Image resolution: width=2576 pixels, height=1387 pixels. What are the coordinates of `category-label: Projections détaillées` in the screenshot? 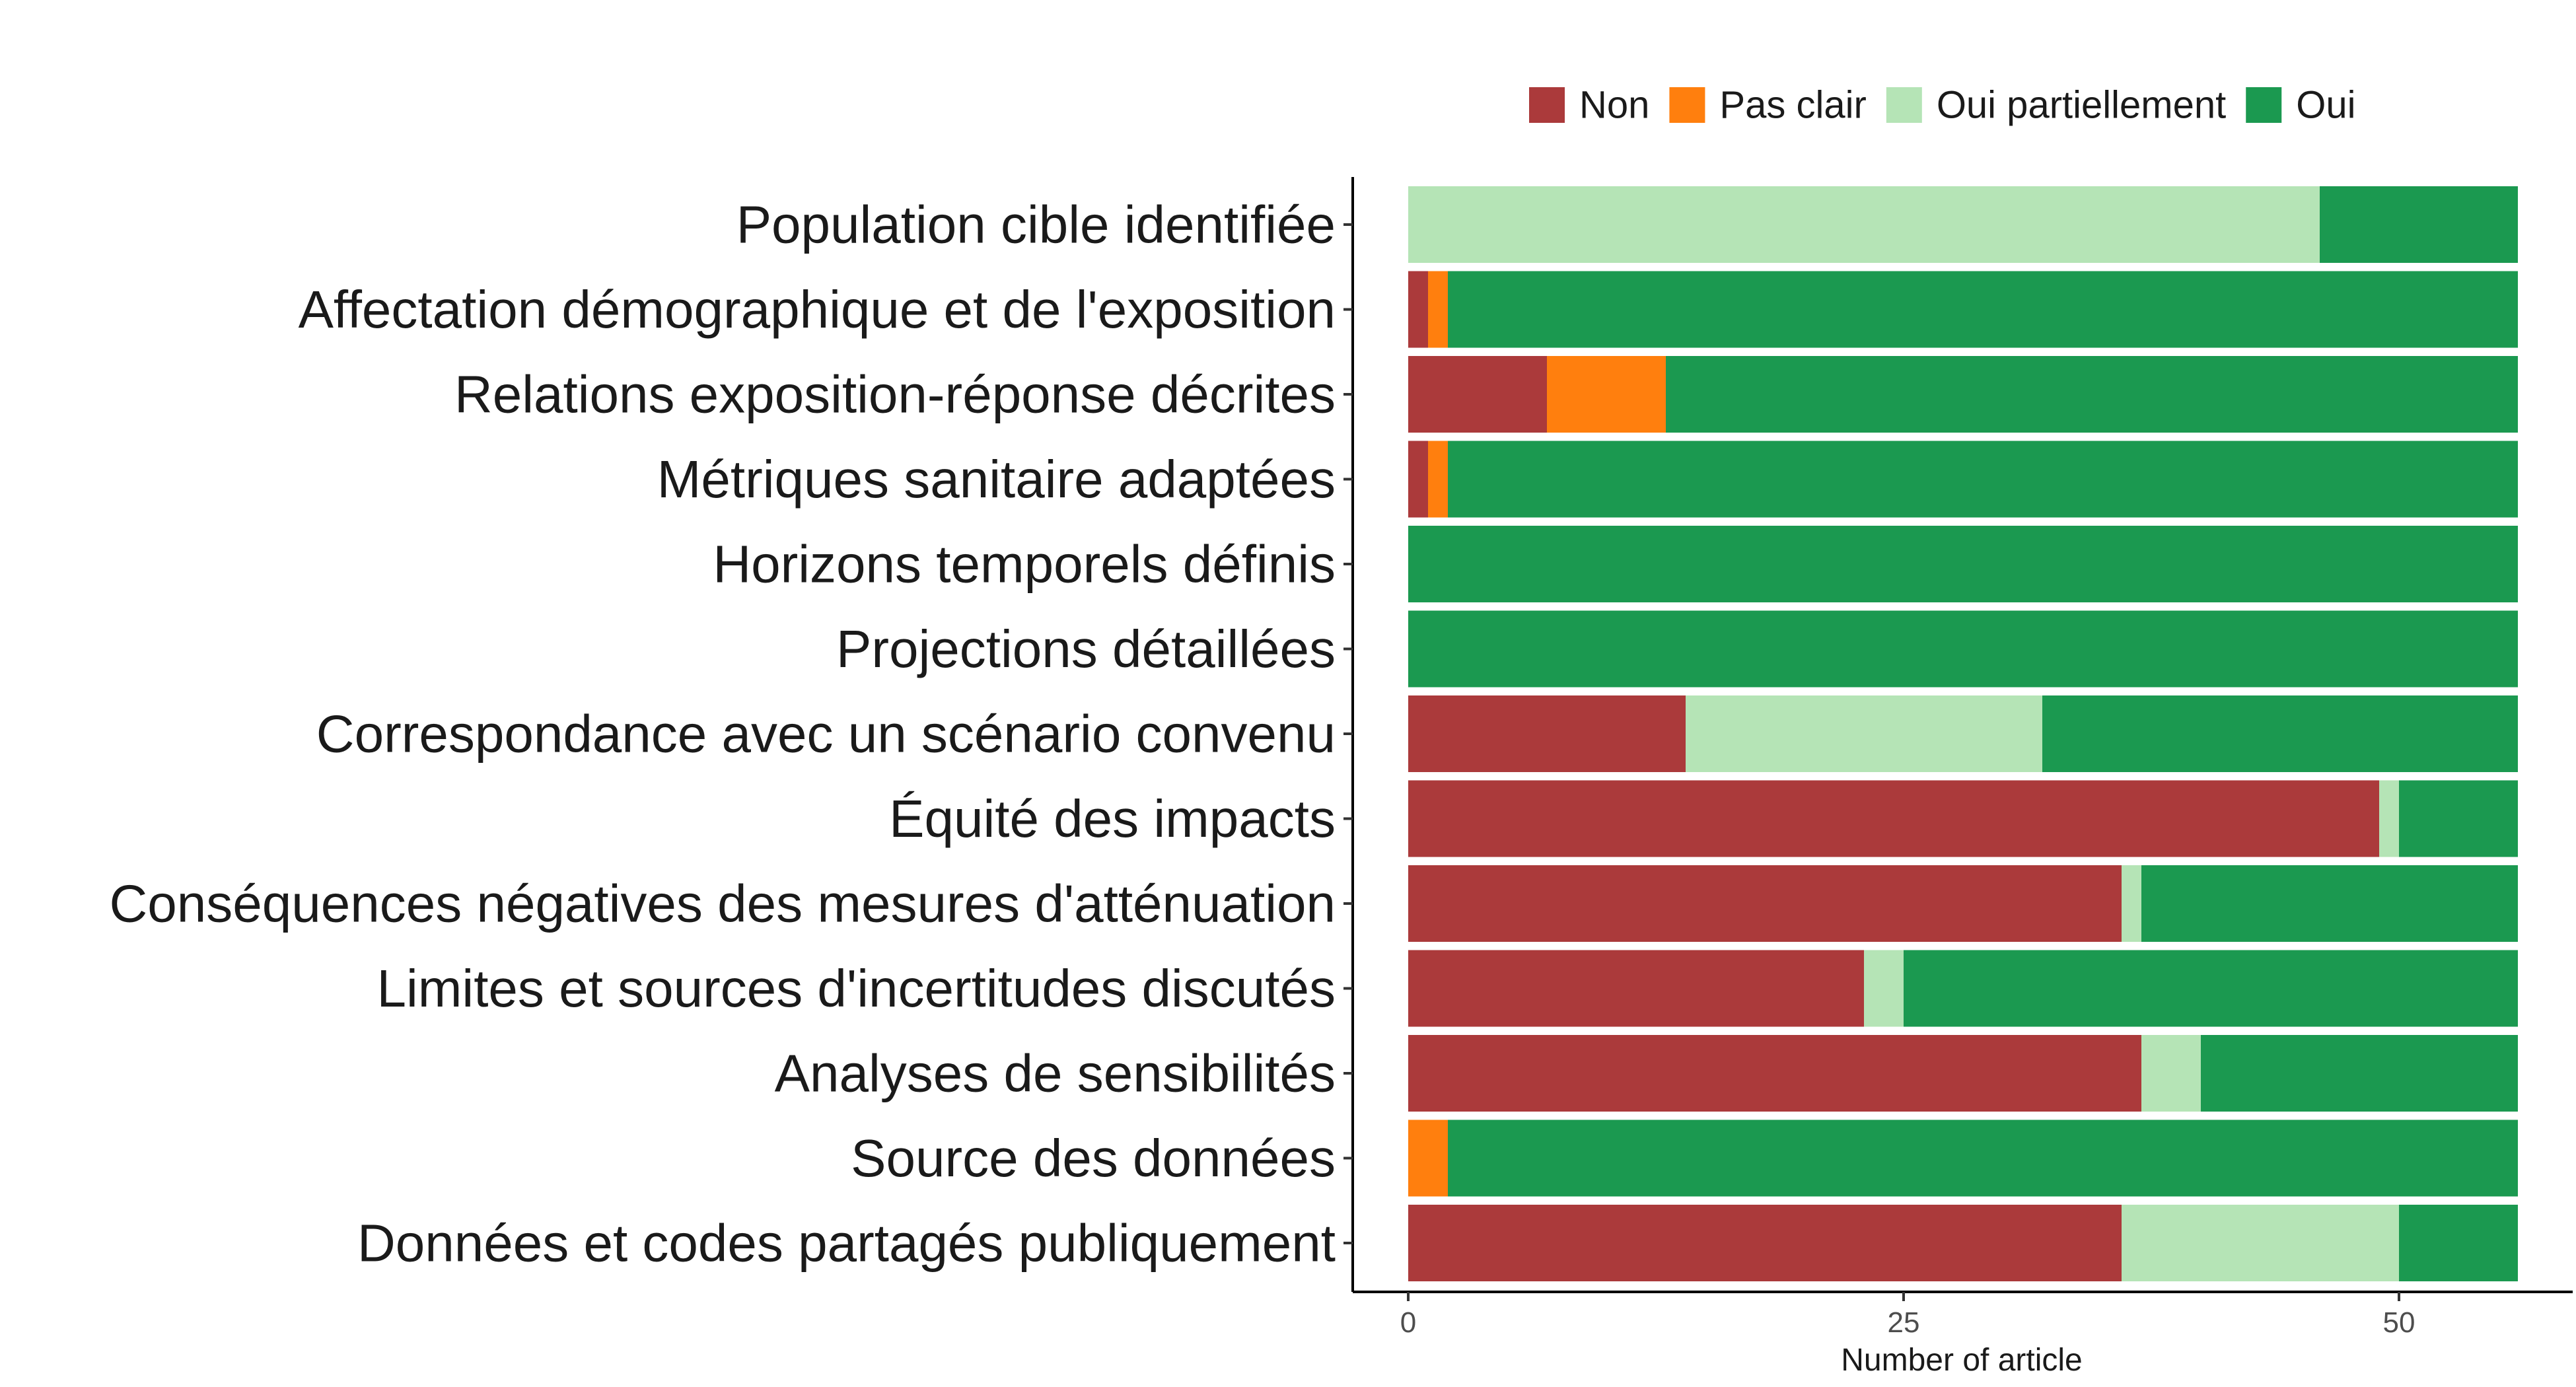 It's located at (1086, 649).